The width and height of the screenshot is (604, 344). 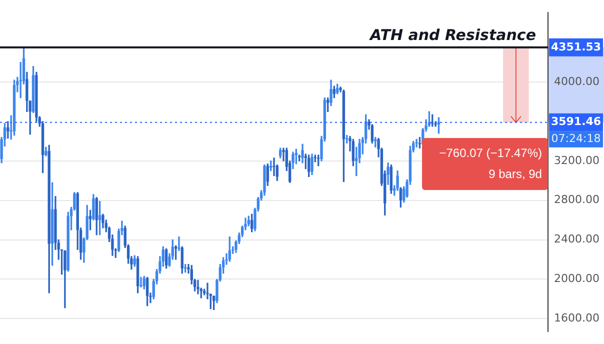 What do you see at coordinates (515, 175) in the screenshot?
I see `annotation: 9 bars, 9d` at bounding box center [515, 175].